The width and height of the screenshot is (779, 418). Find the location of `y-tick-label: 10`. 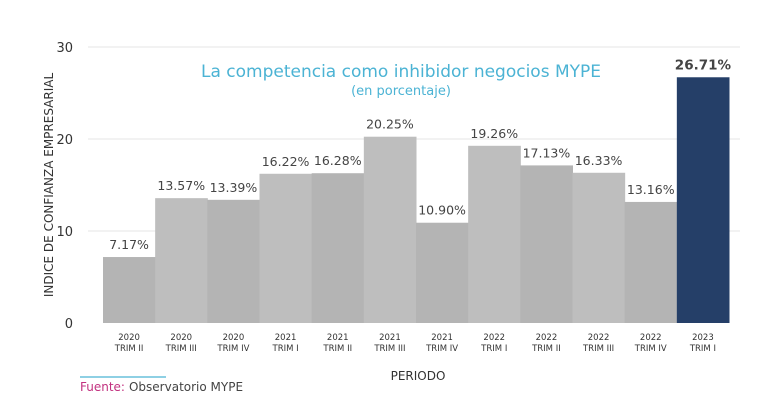

y-tick-label: 10 is located at coordinates (64, 232).